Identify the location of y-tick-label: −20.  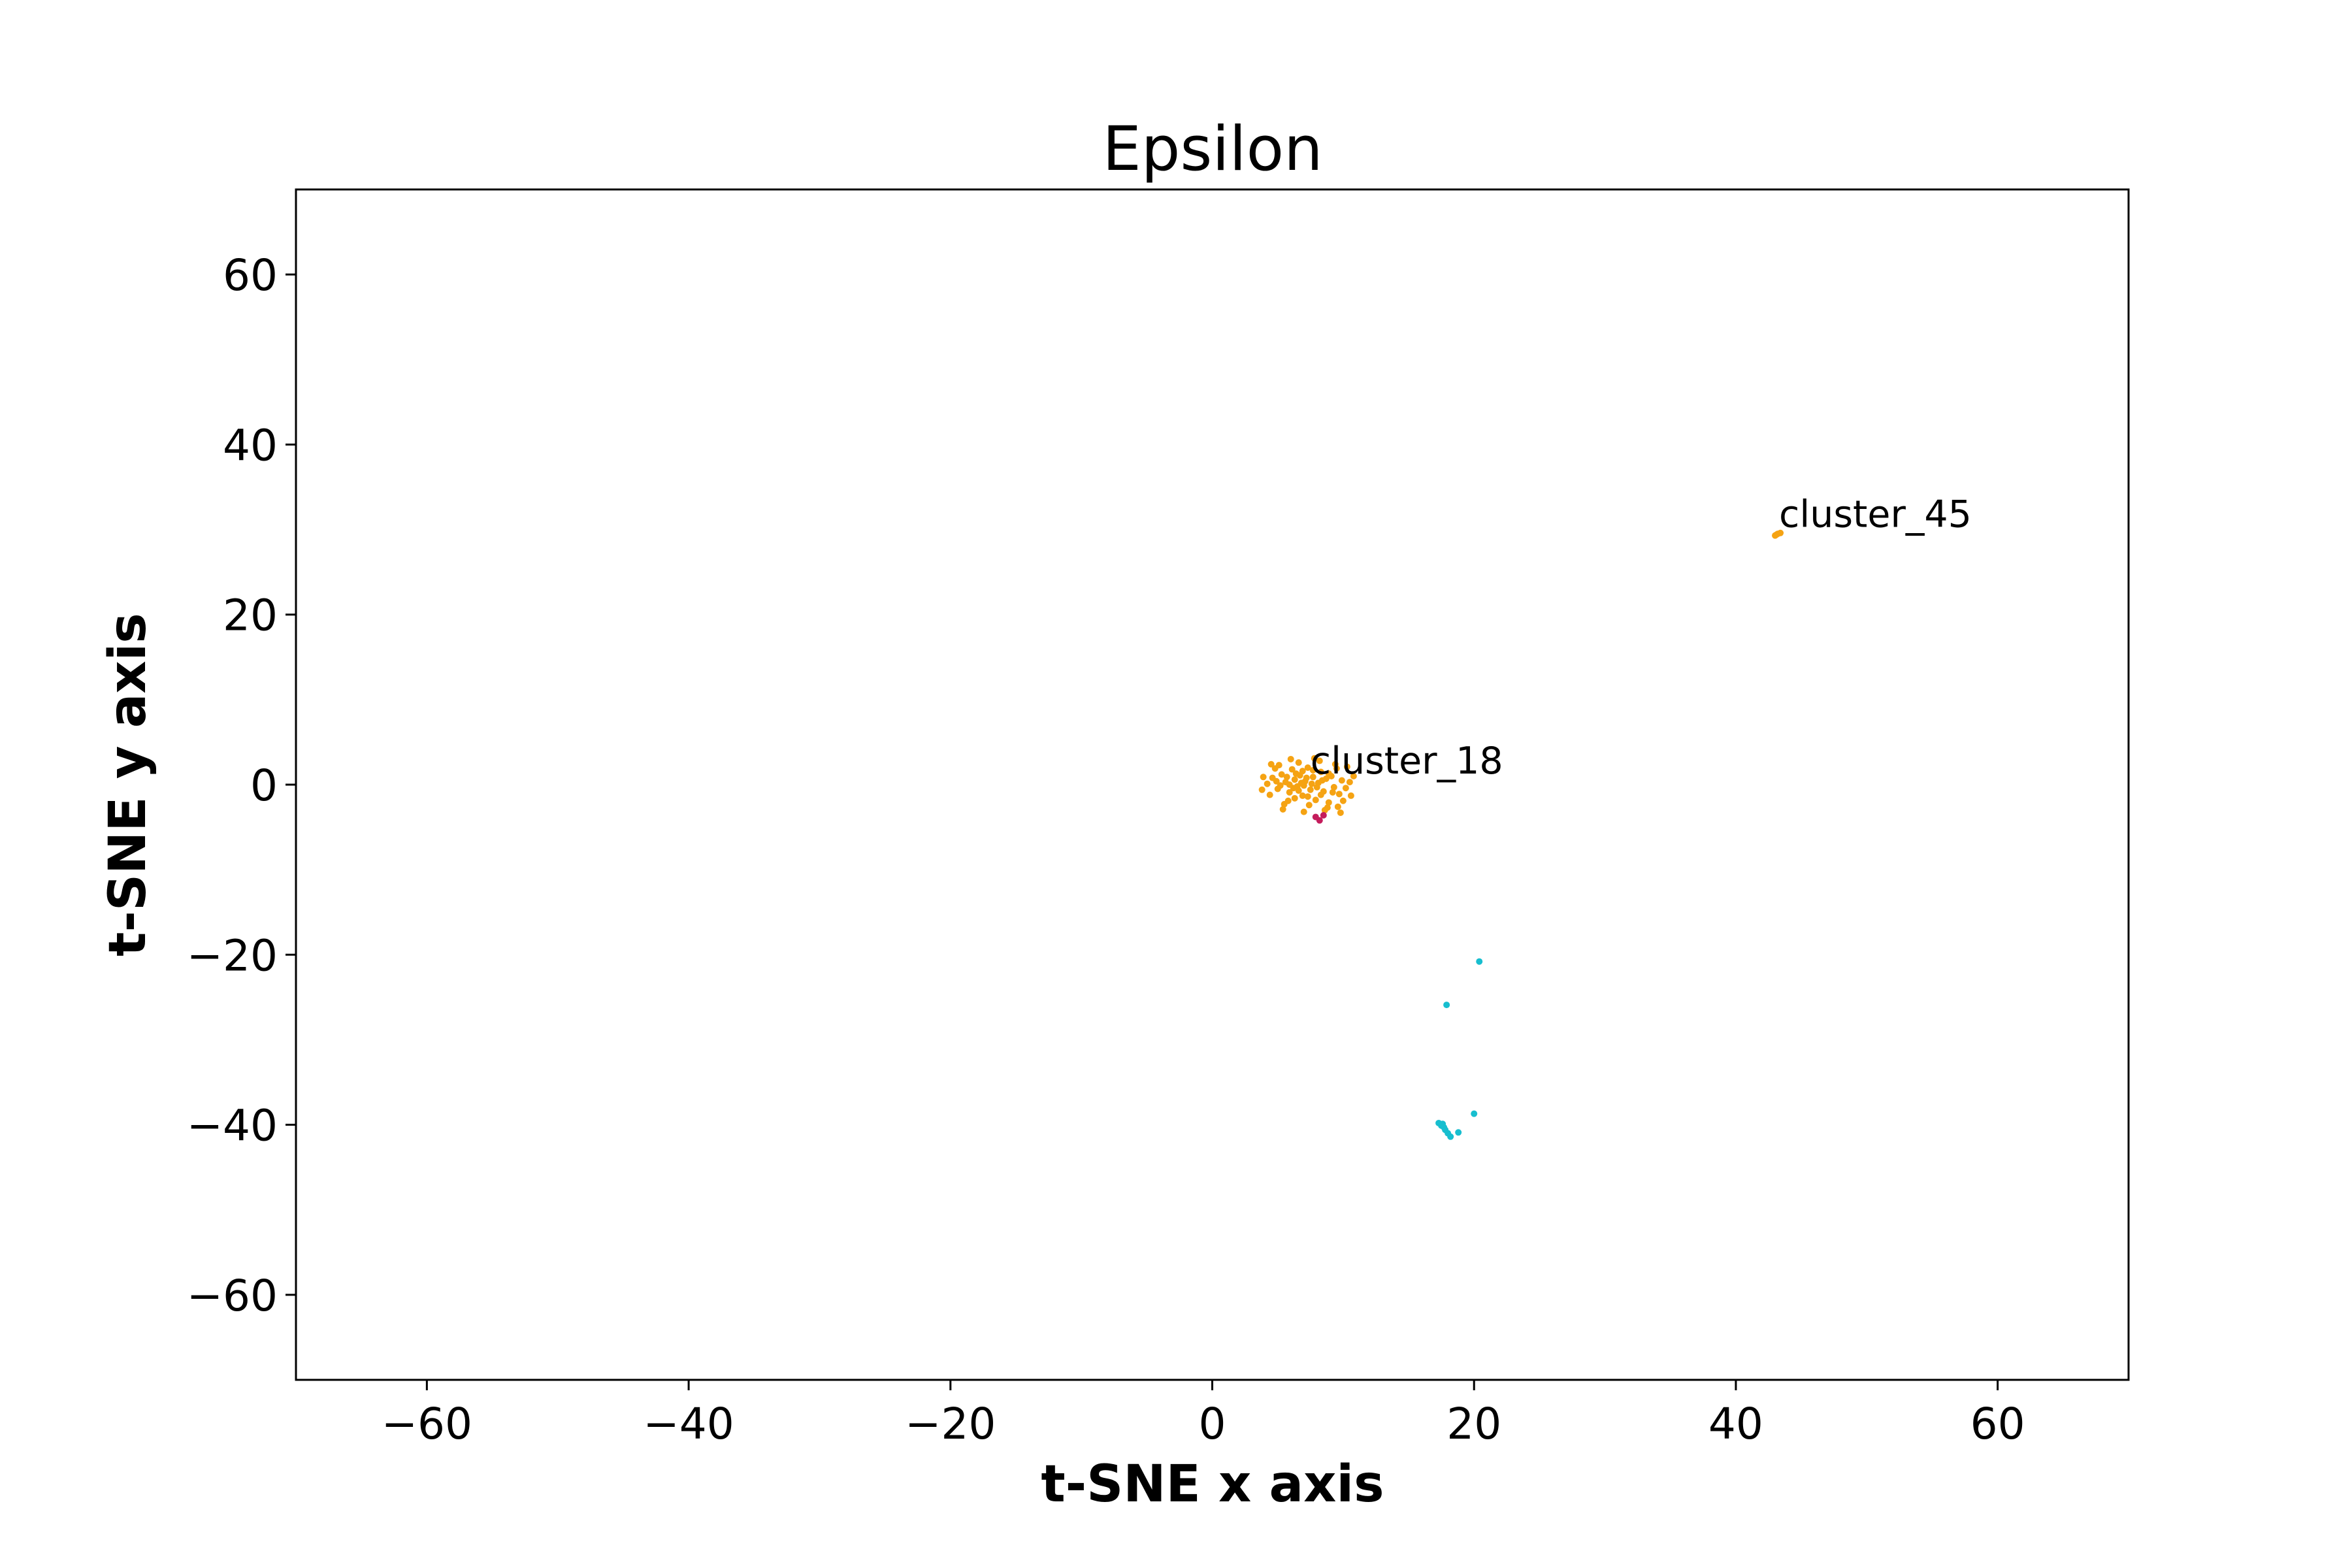
(232, 955).